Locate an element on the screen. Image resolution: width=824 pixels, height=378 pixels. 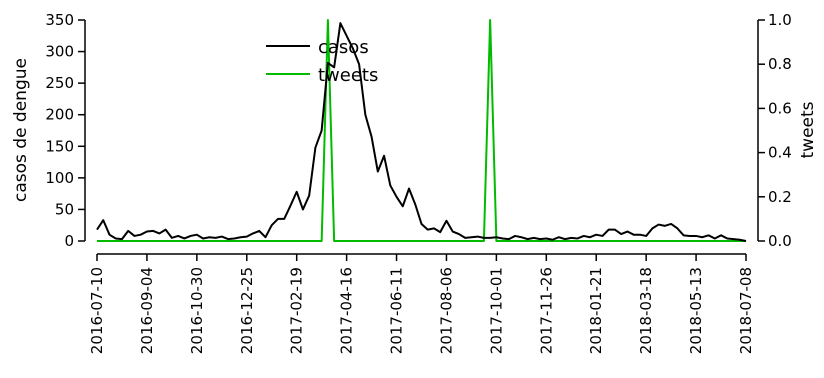
left-axis-title: casos de dengue is located at coordinates (21, 130).